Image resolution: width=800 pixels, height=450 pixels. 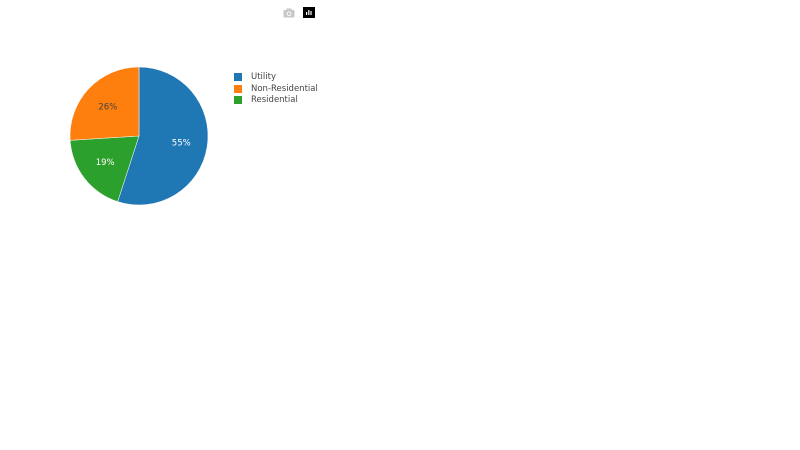 What do you see at coordinates (289, 12) in the screenshot?
I see `camera-icon` at bounding box center [289, 12].